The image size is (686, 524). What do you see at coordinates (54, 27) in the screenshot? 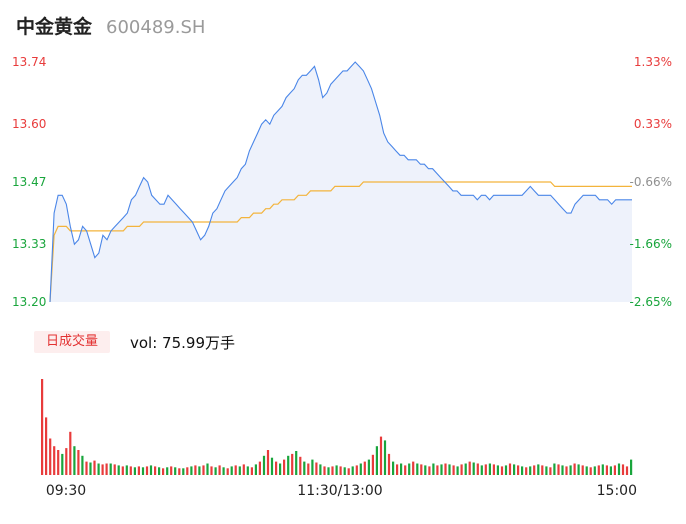
I see `stock-name: 中金黄金` at bounding box center [54, 27].